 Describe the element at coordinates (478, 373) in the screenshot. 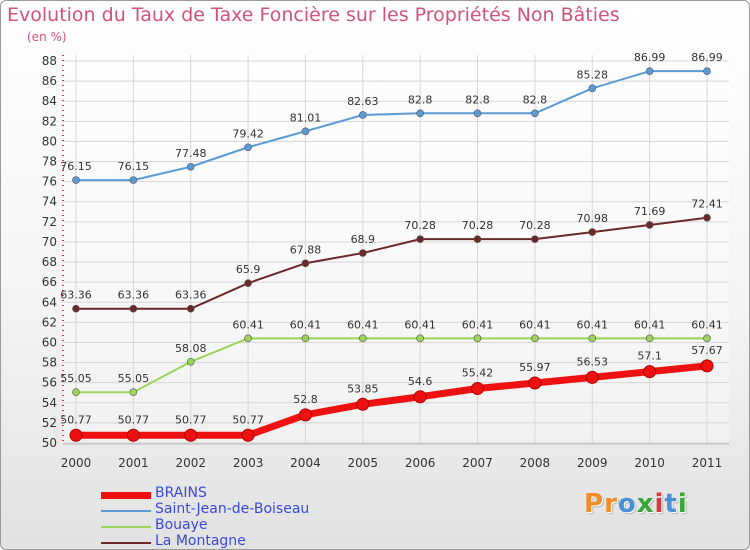

I see `data-label-brains: 55.42` at that location.